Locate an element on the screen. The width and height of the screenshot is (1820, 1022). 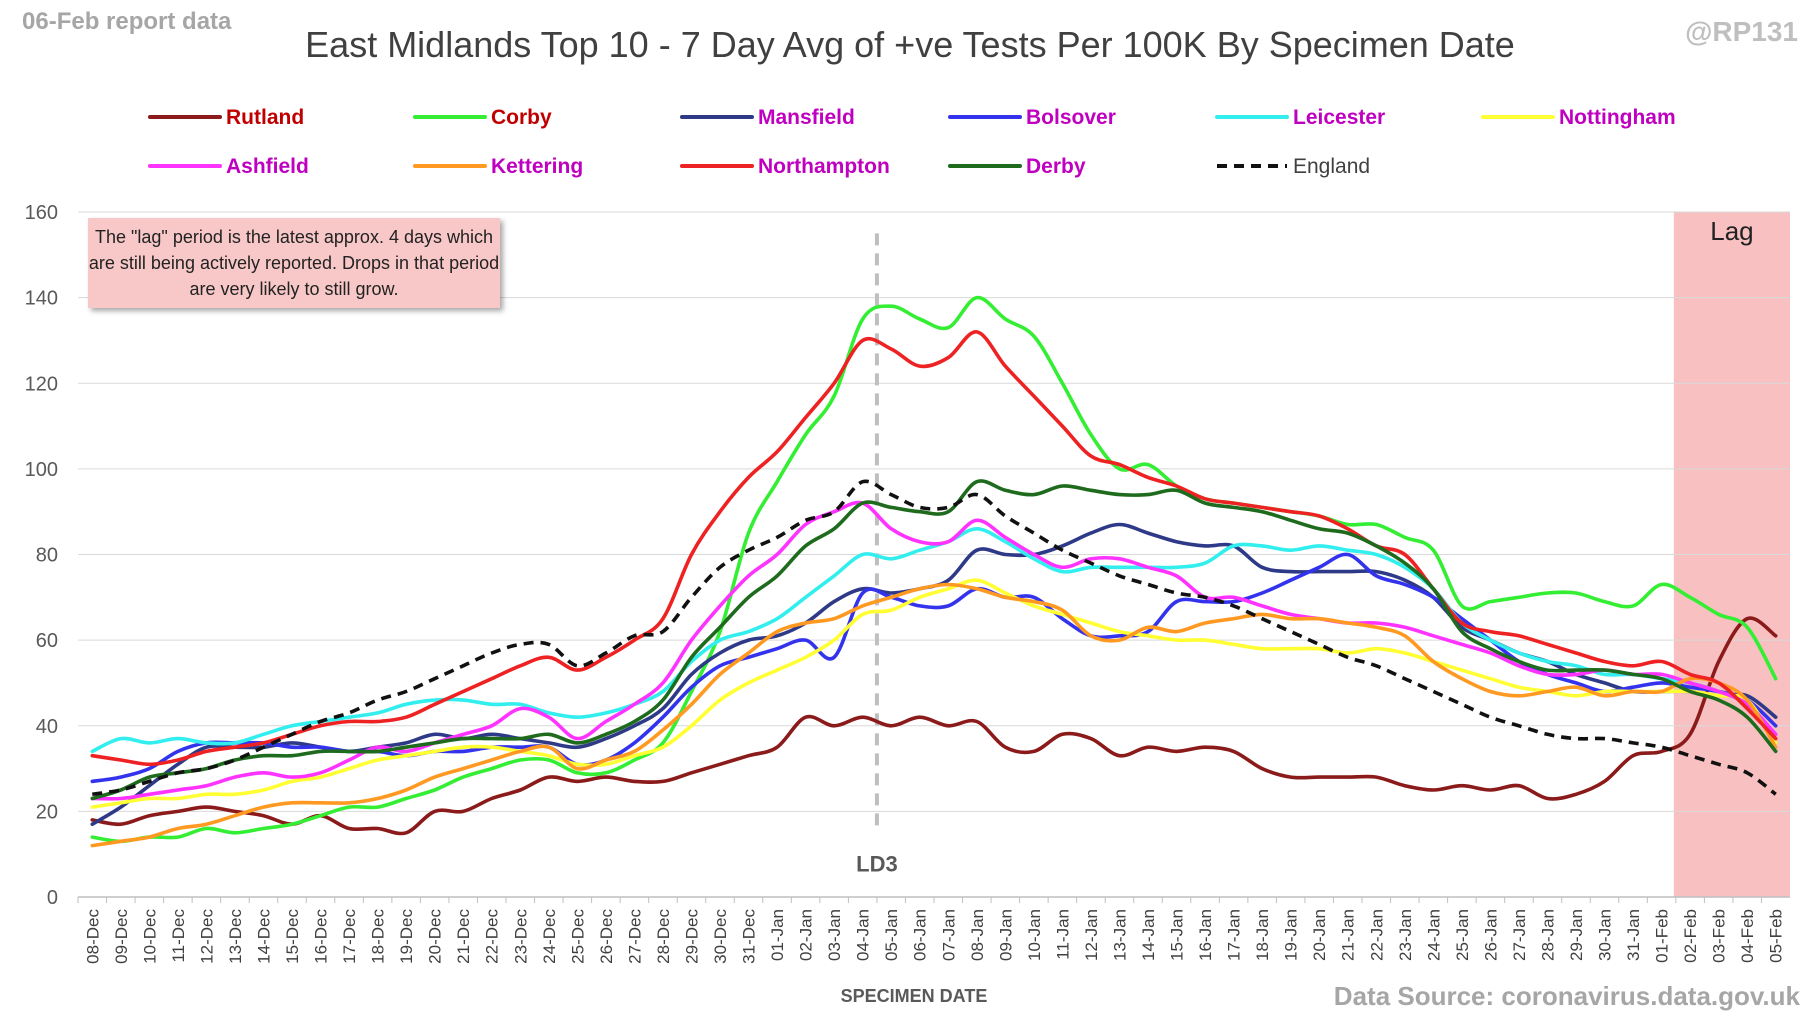
x-tick-label: 02-Jan is located at coordinates (806, 935).